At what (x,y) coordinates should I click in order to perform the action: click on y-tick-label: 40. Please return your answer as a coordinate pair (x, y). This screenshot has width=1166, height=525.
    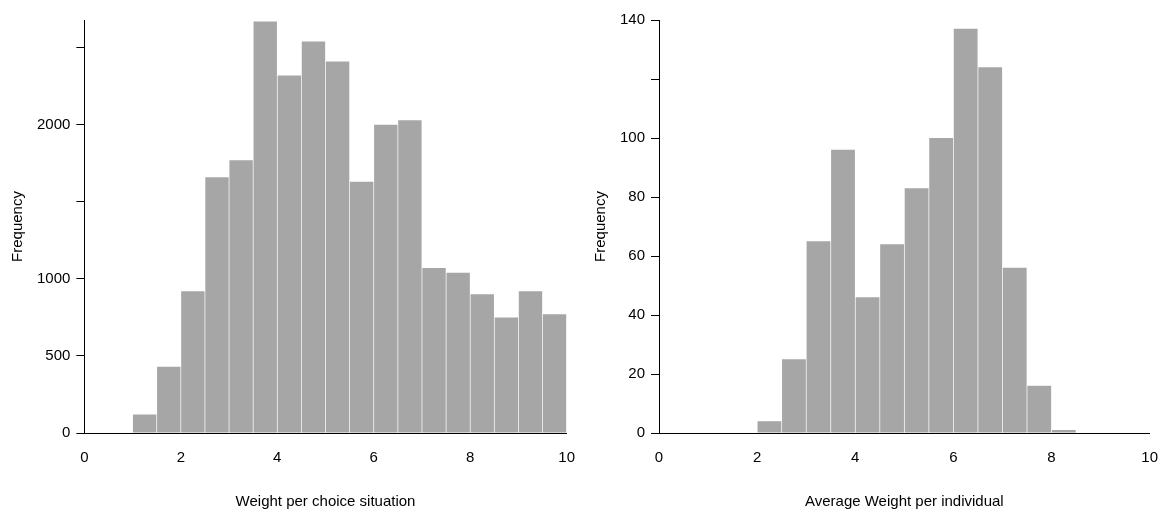
    Looking at the image, I should click on (637, 314).